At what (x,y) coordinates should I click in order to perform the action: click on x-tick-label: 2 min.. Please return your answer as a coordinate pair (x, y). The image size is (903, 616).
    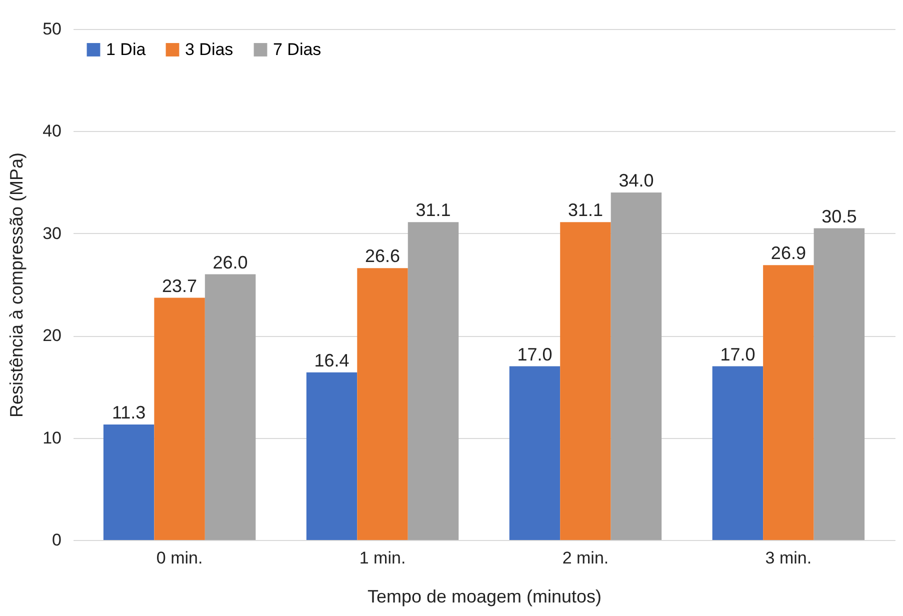
    Looking at the image, I should click on (585, 558).